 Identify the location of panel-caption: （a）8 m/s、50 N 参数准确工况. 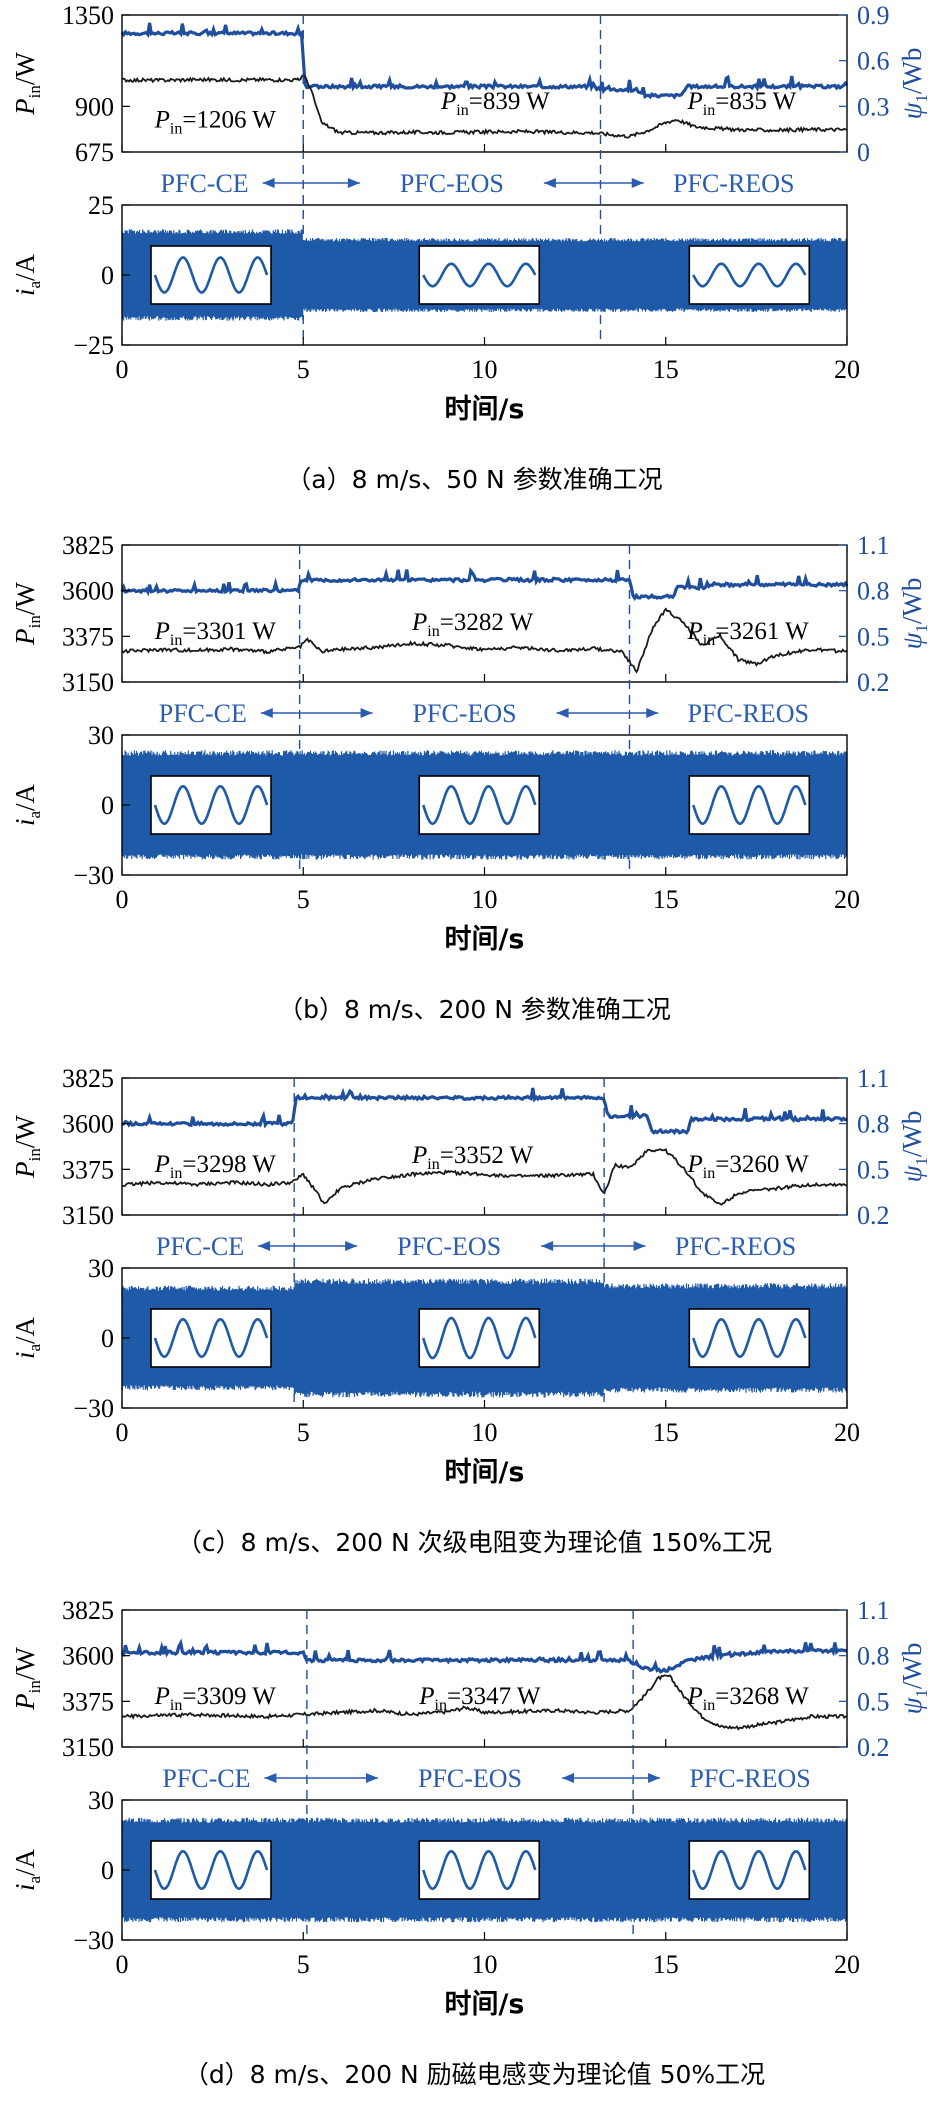
(474, 479).